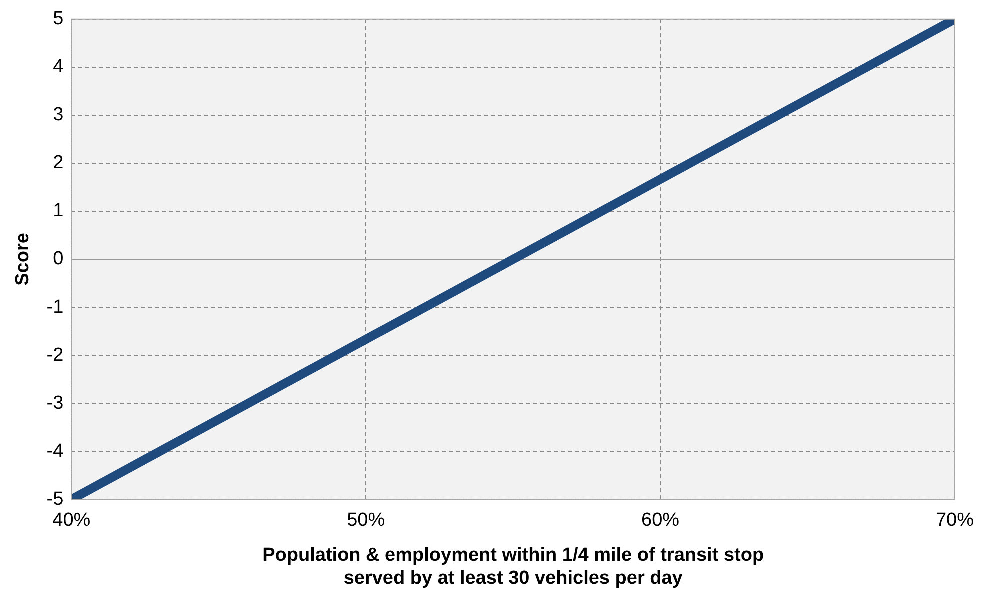 This screenshot has height=594, width=984. I want to click on x-tick-label: 70%, so click(955, 521).